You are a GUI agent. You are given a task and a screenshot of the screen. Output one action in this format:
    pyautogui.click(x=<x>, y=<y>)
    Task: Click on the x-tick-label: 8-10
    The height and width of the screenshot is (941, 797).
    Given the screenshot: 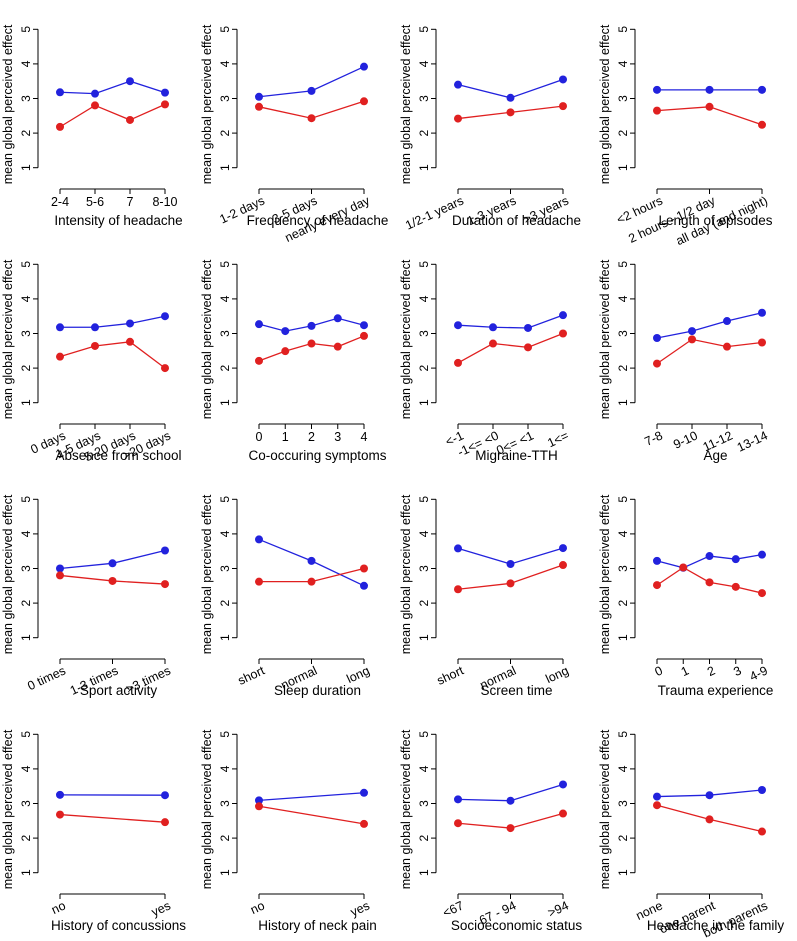 What is the action you would take?
    pyautogui.click(x=164, y=202)
    